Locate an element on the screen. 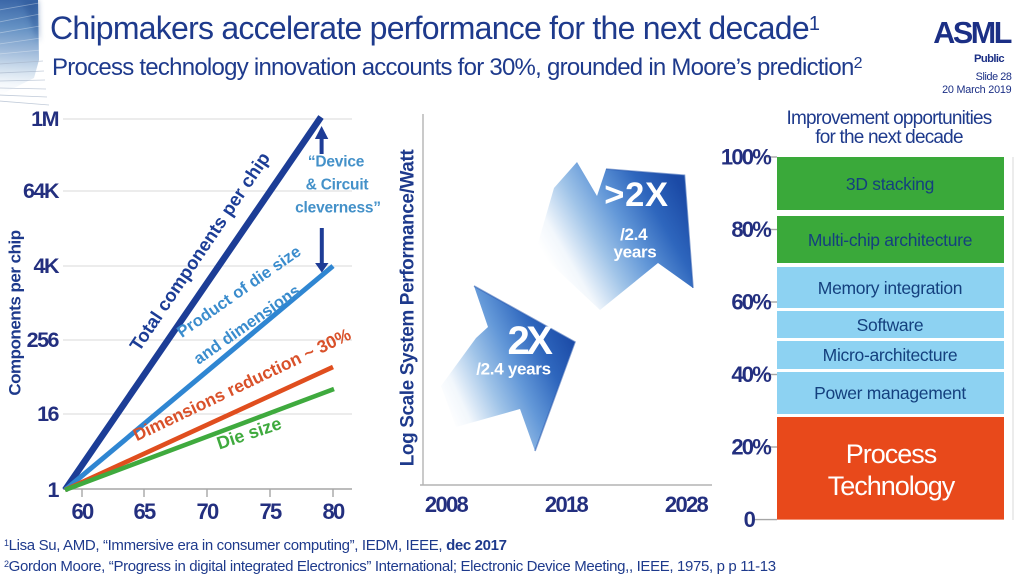  svg-text: 2008 is located at coordinates (447, 504).